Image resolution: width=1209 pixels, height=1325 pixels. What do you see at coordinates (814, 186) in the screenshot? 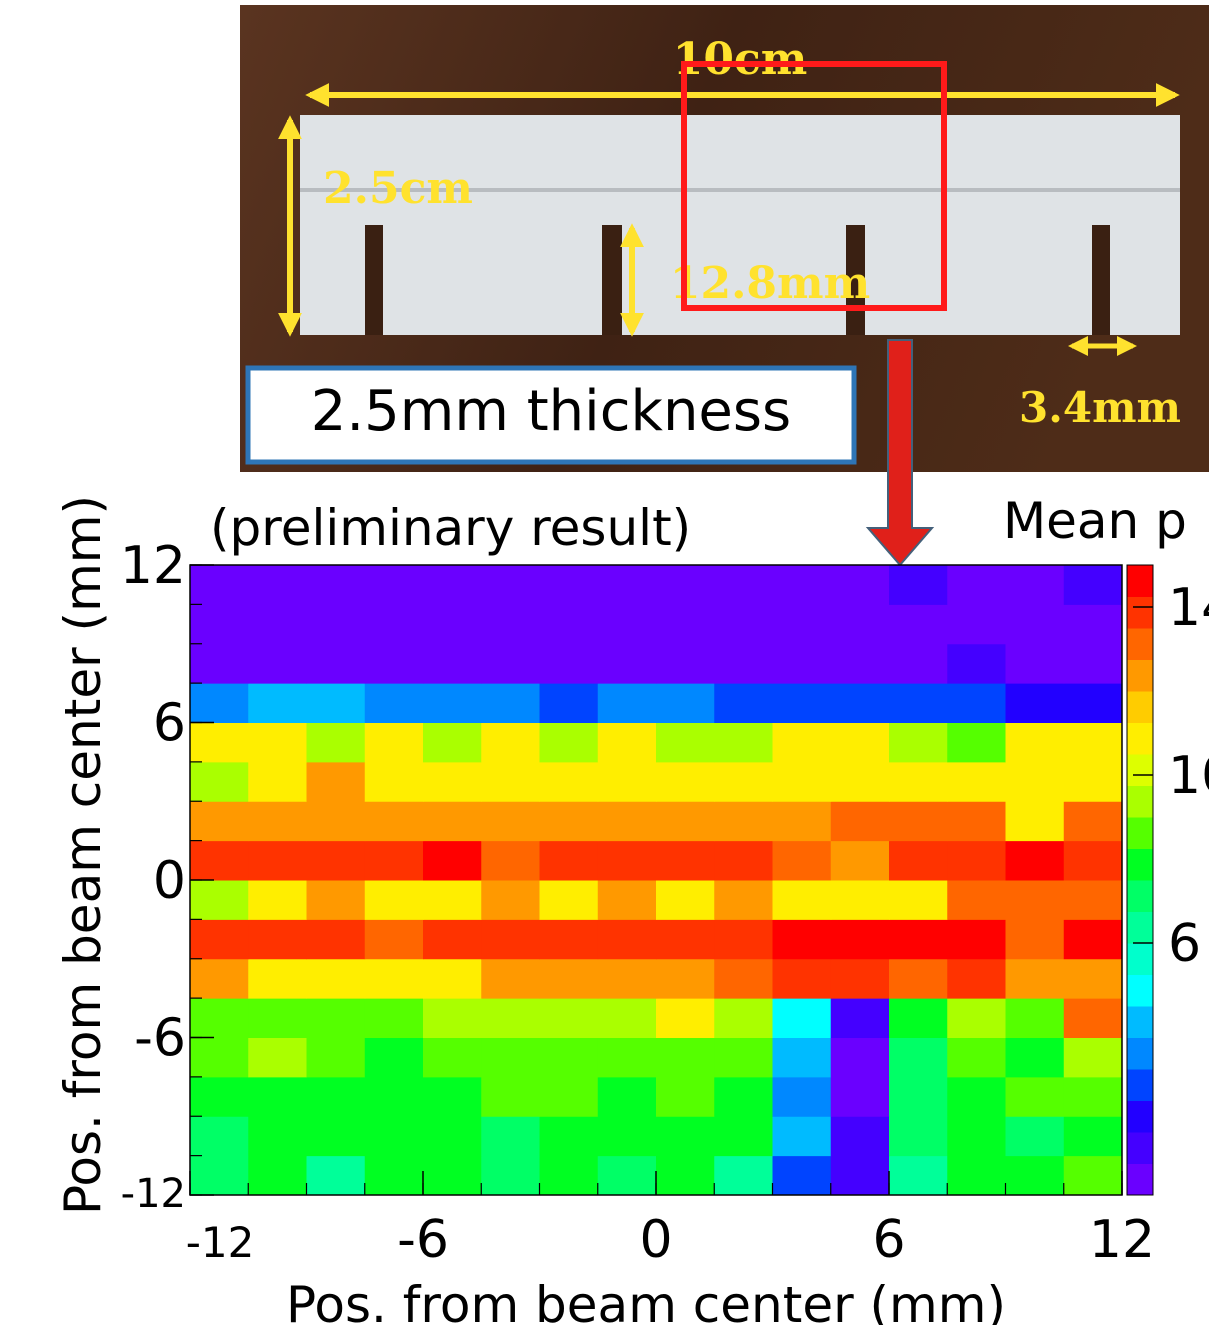
I see `zoom-box` at bounding box center [814, 186].